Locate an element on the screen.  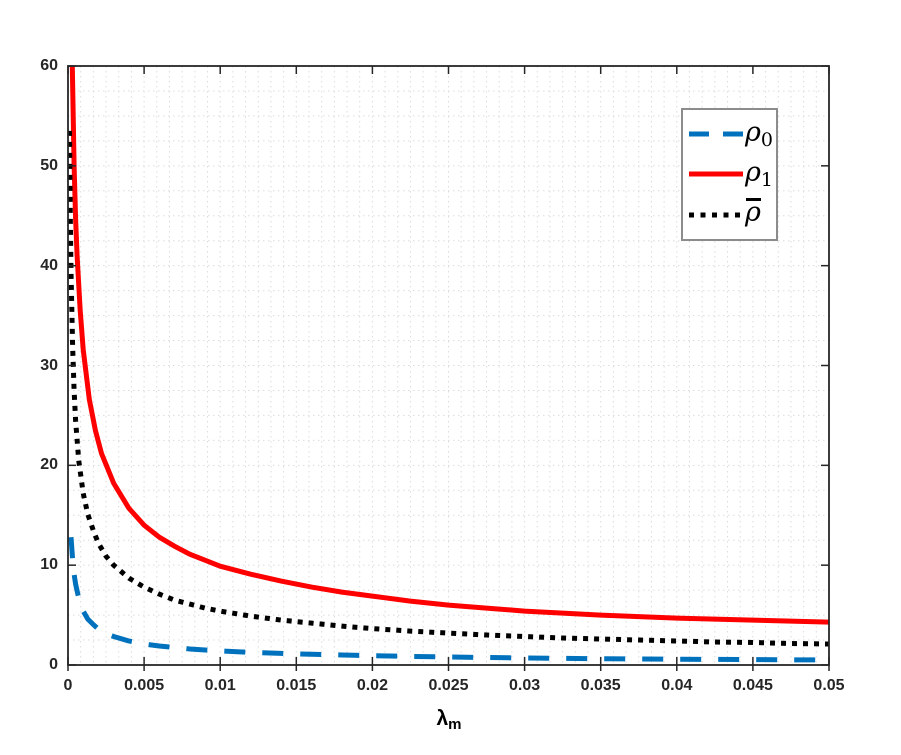
legend-entry-rho0: ρ0 is located at coordinates (732, 134).